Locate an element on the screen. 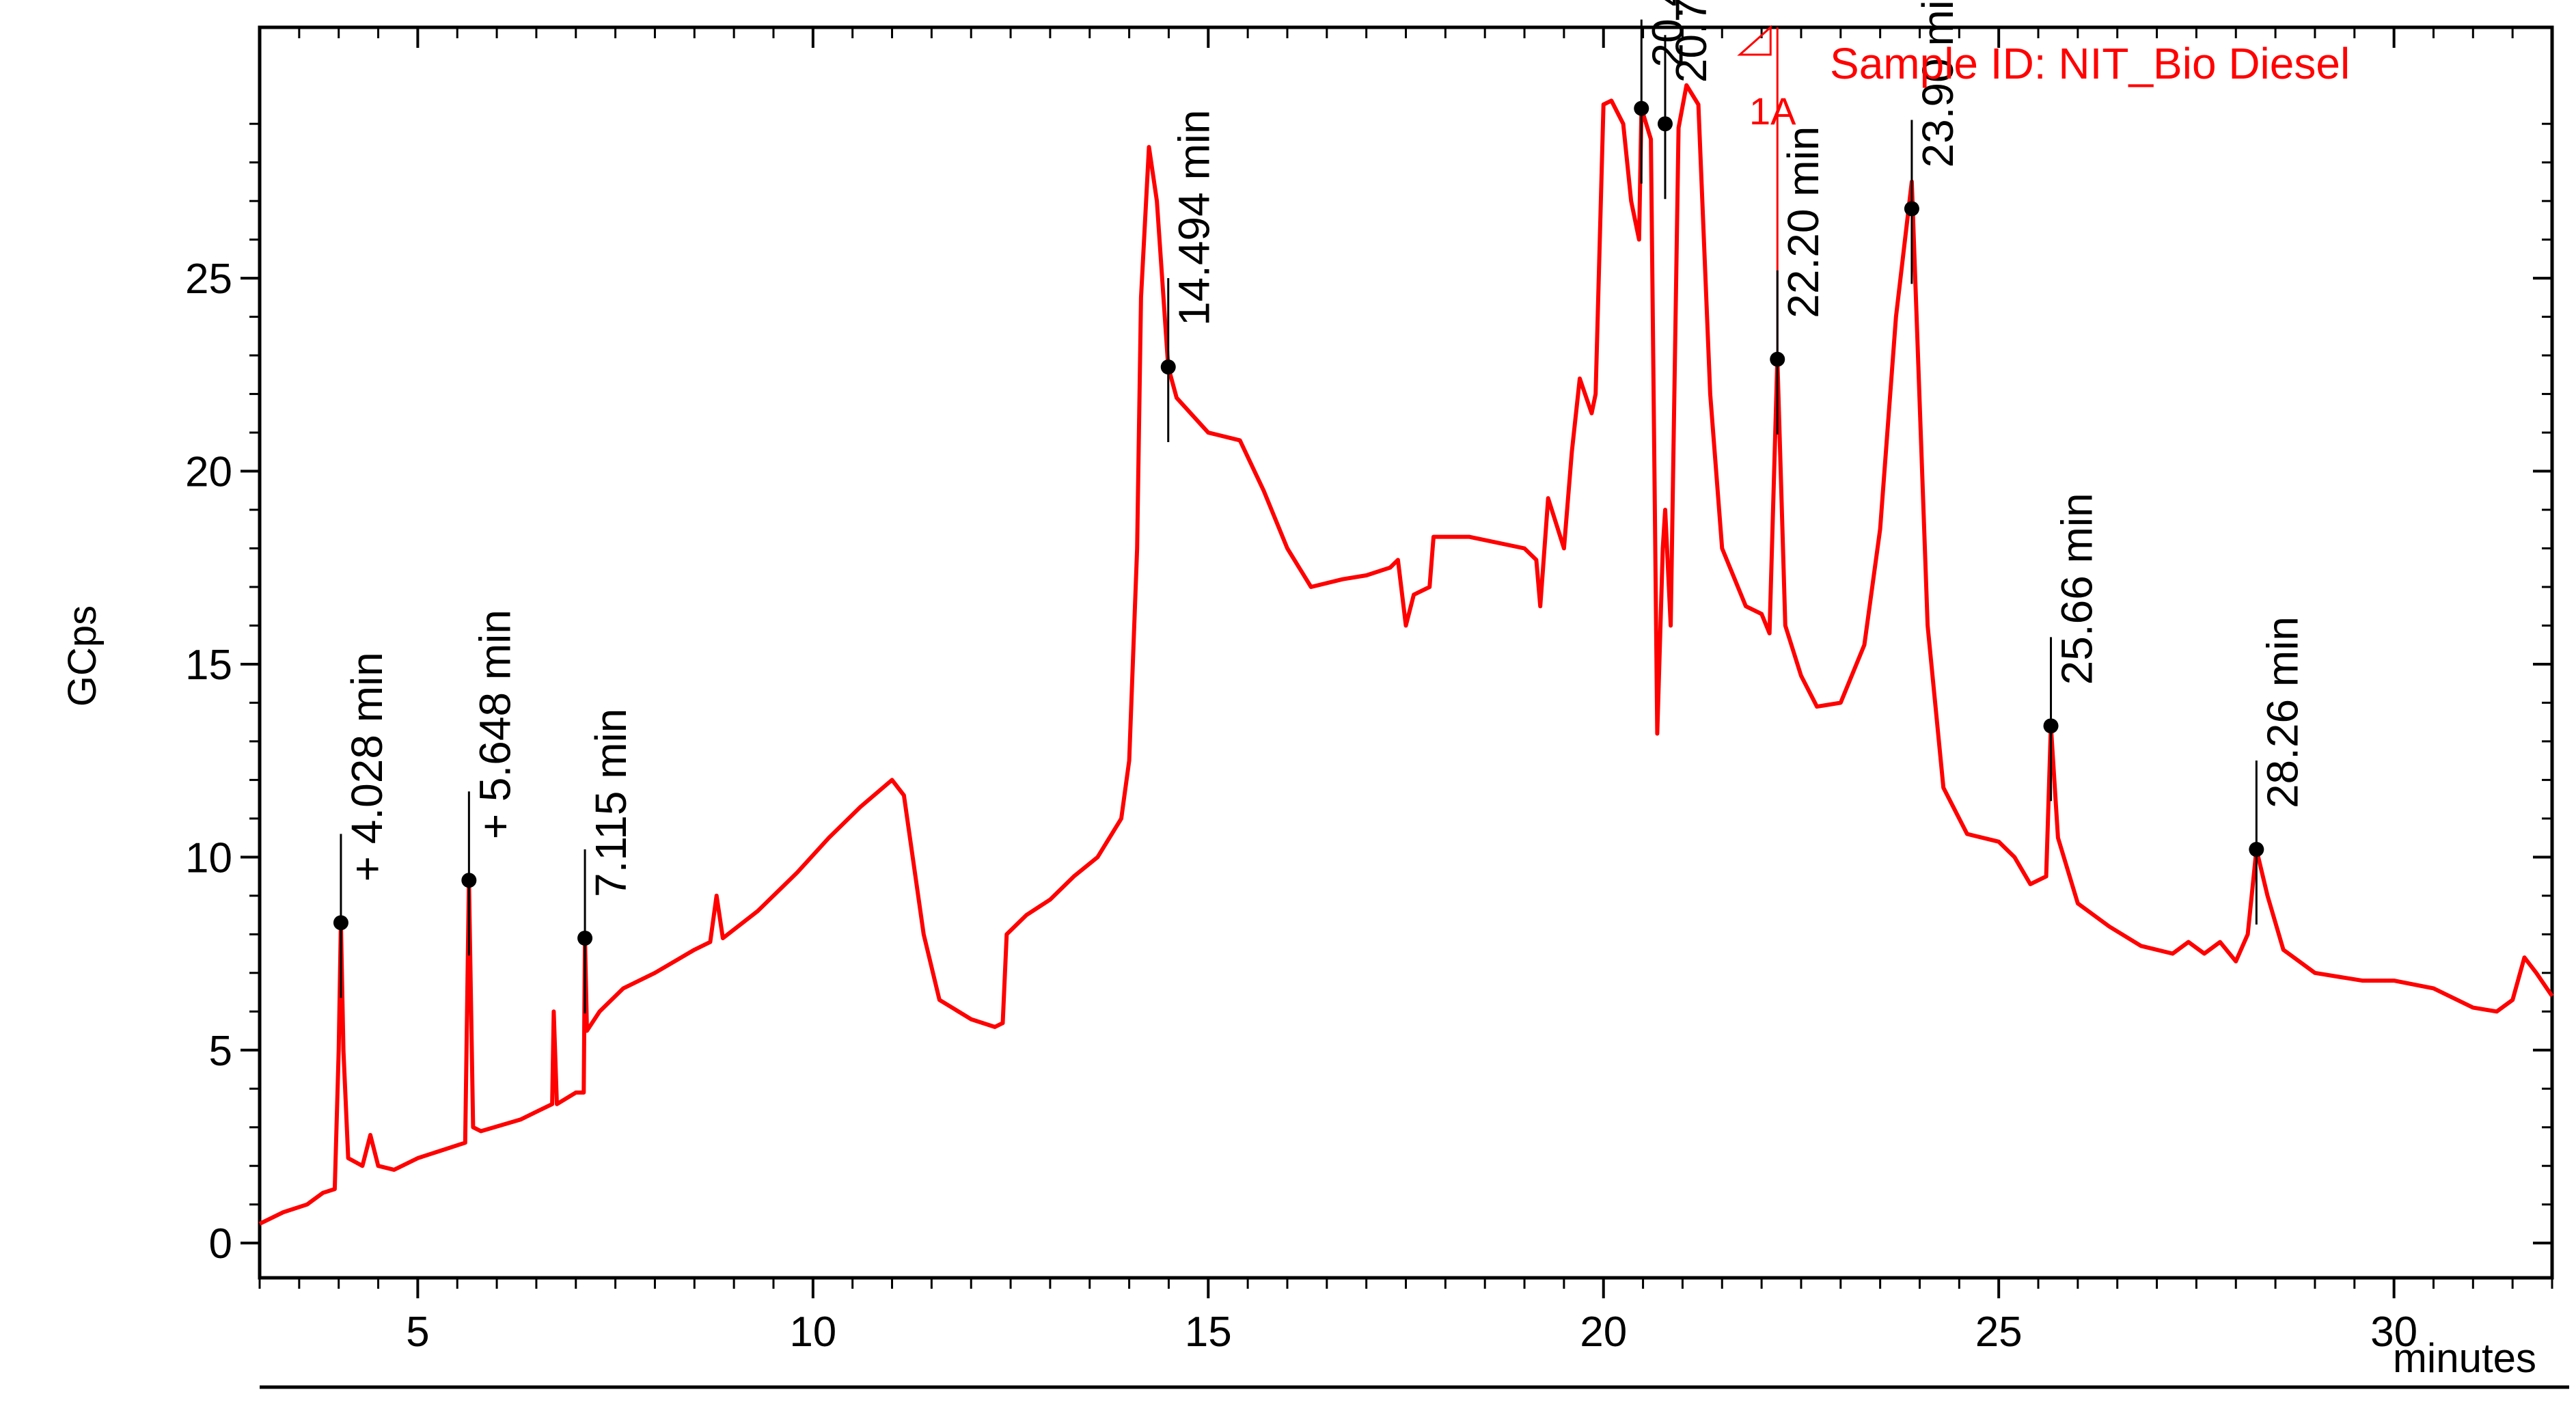 The image size is (2576, 1409). y-tick-label: 20 is located at coordinates (208, 473).